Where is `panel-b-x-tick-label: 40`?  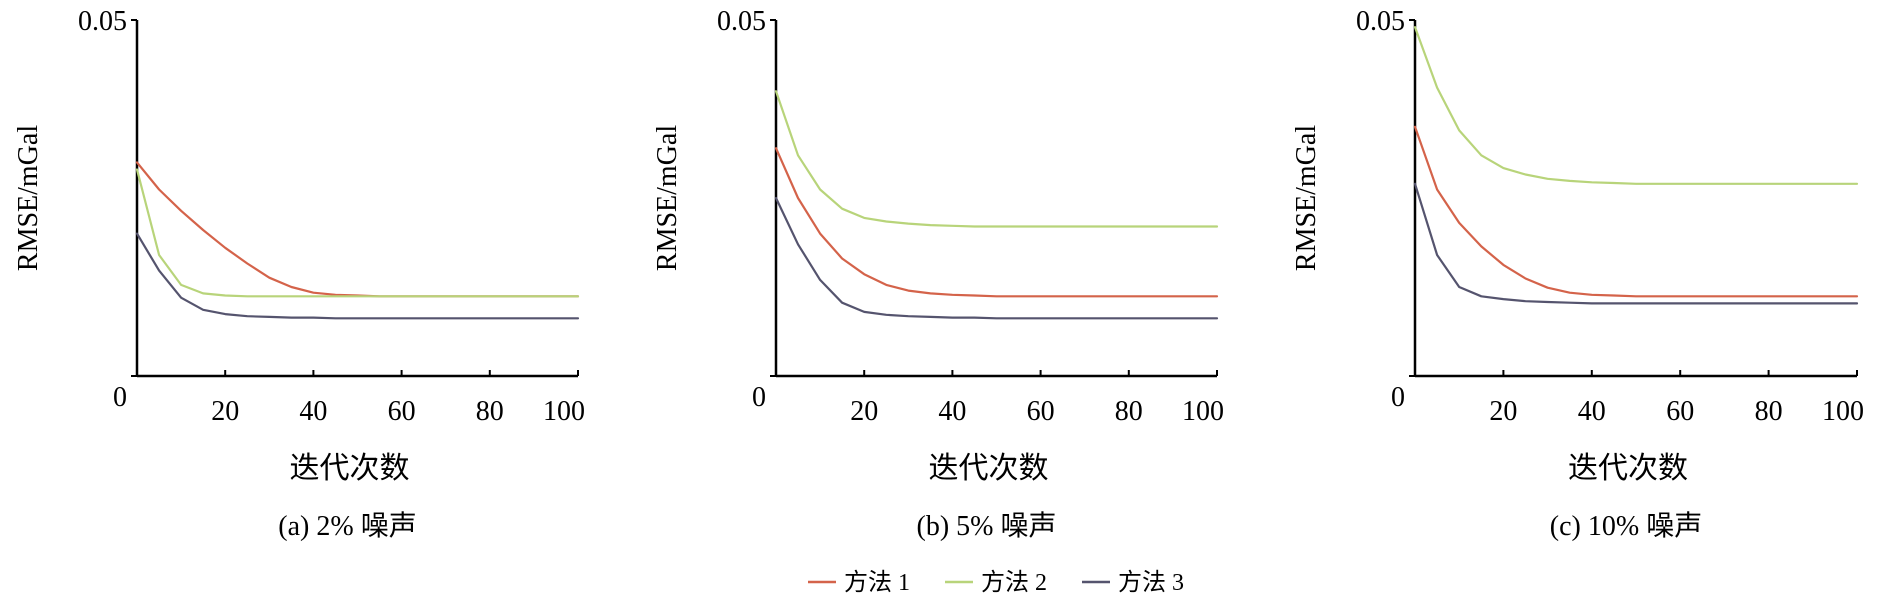 panel-b-x-tick-label: 40 is located at coordinates (952, 411).